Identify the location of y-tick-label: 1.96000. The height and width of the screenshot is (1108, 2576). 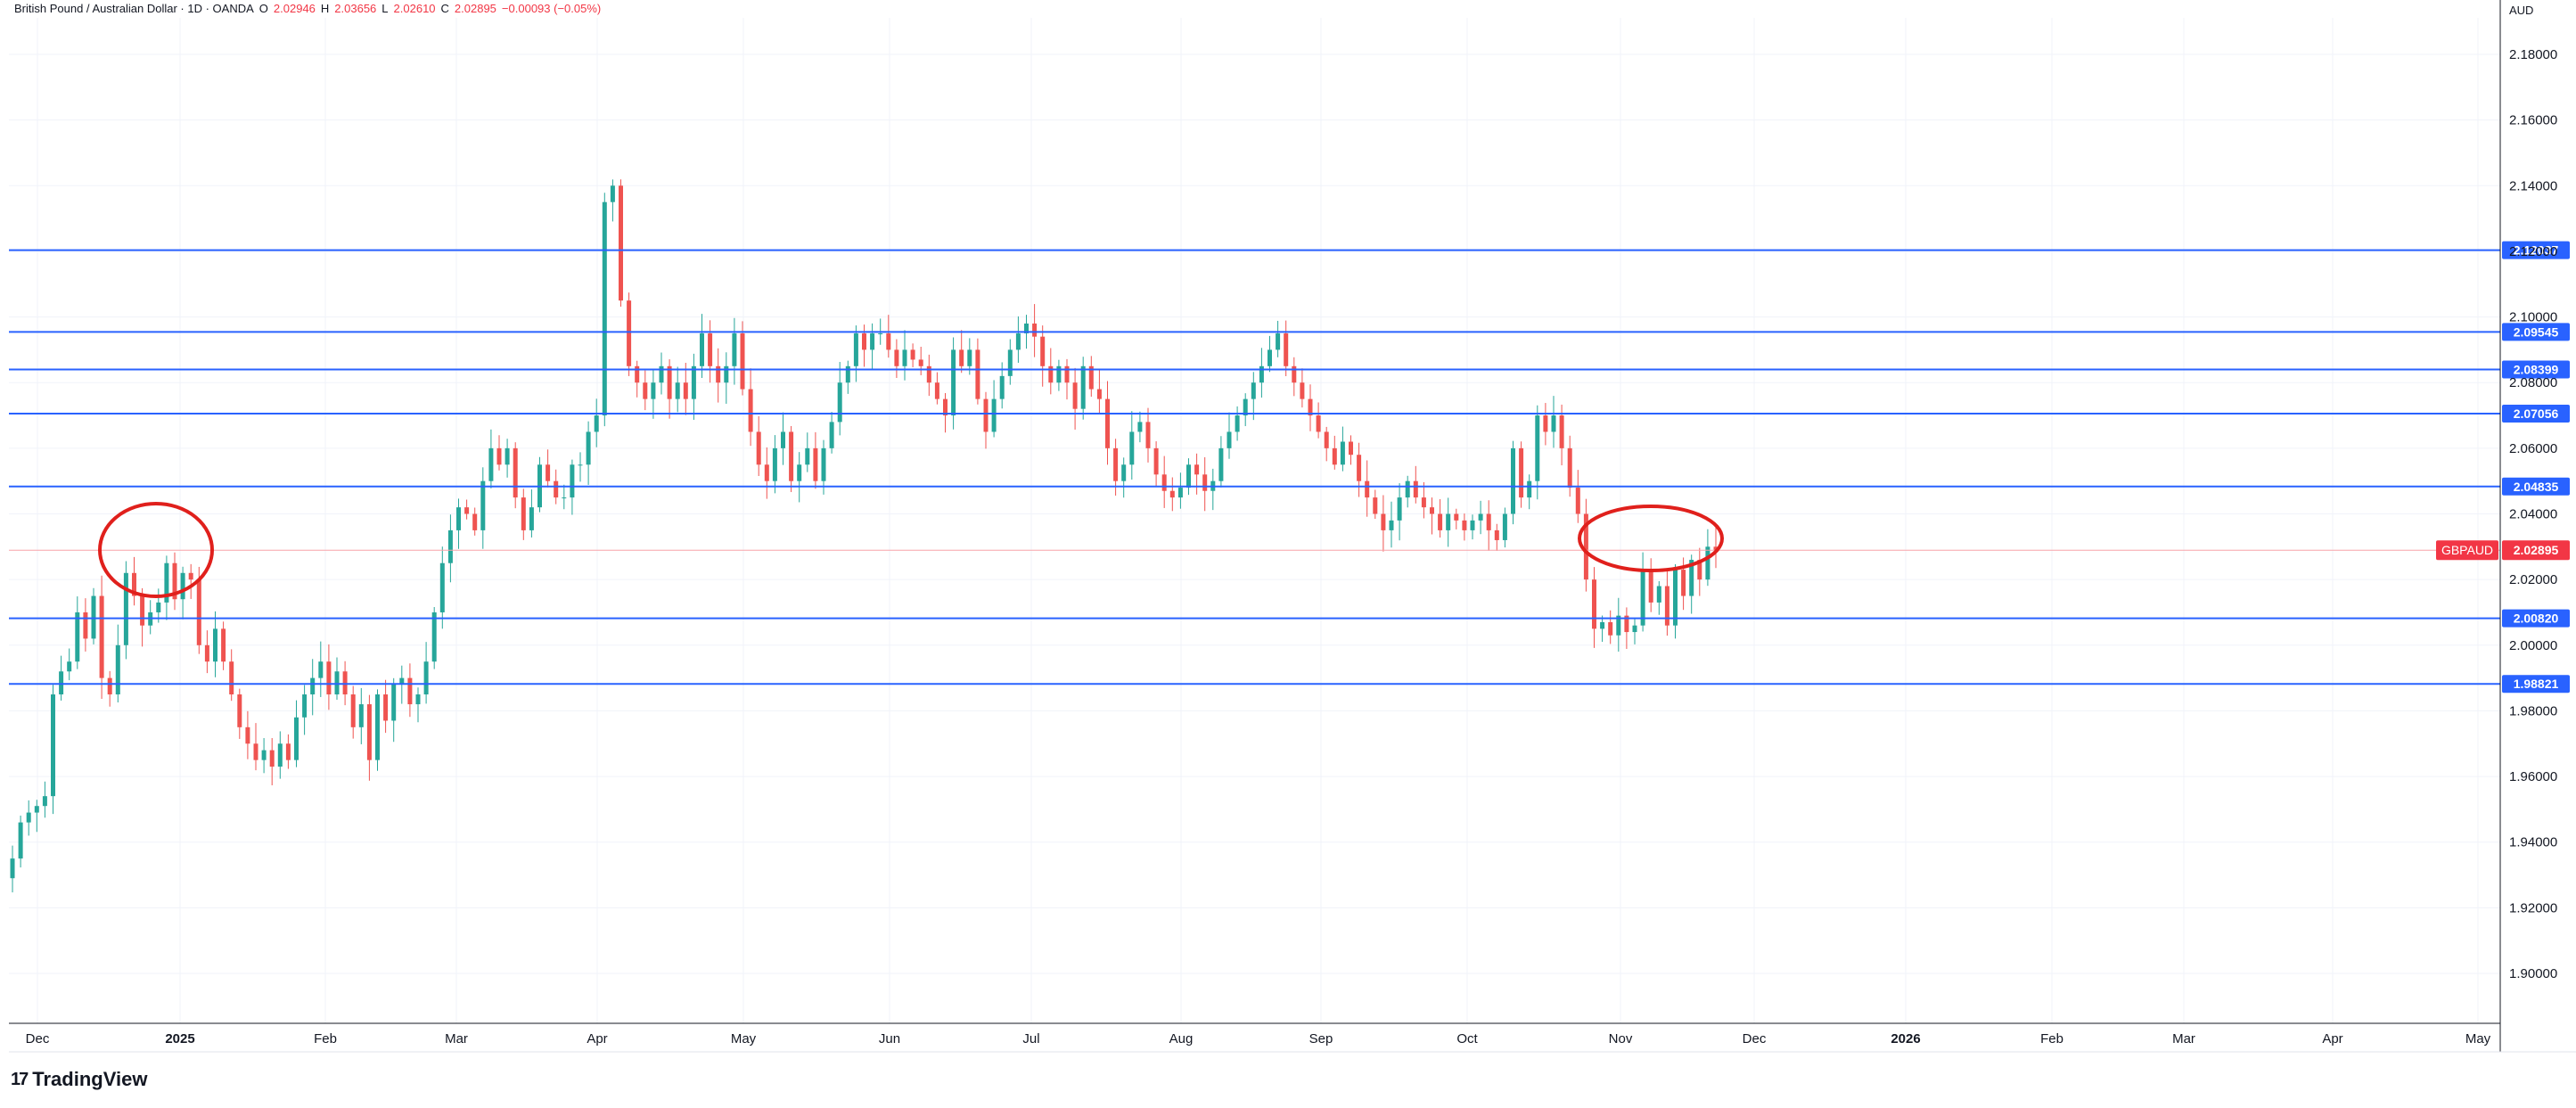
(2533, 776).